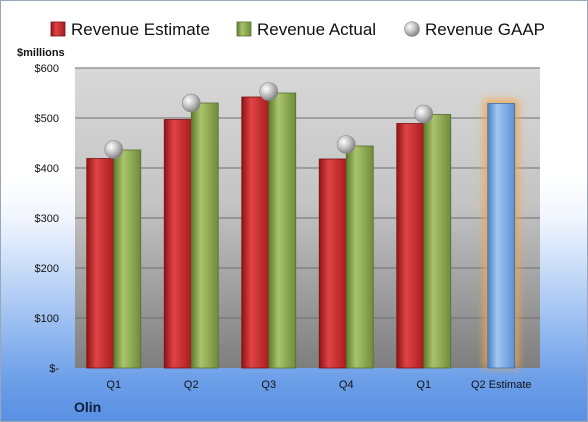 The height and width of the screenshot is (422, 588). What do you see at coordinates (346, 385) in the screenshot?
I see `x-tick-label: Q4` at bounding box center [346, 385].